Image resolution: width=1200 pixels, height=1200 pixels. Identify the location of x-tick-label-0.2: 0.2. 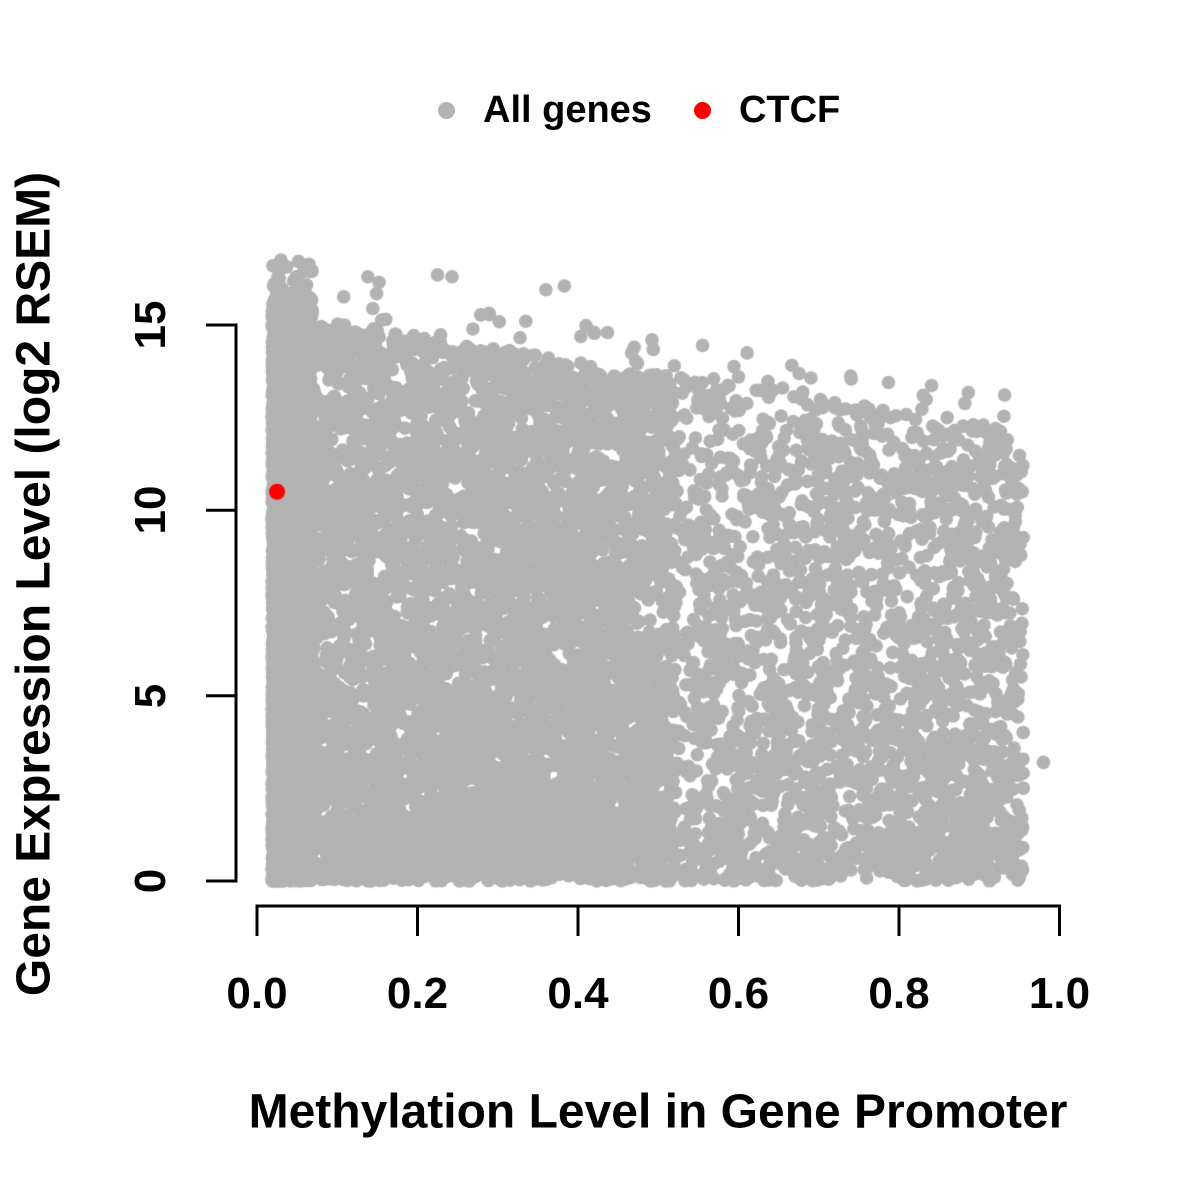
(417, 993).